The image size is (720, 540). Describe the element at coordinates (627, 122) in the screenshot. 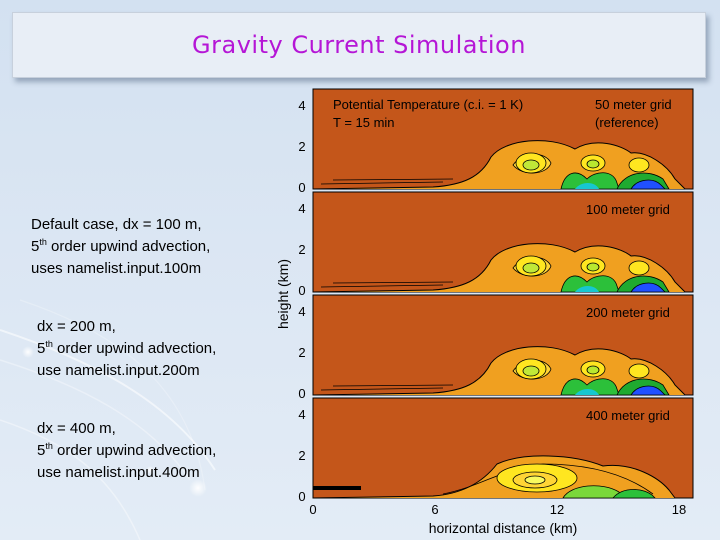

I see `panel-grid-sublabel: (reference)` at that location.